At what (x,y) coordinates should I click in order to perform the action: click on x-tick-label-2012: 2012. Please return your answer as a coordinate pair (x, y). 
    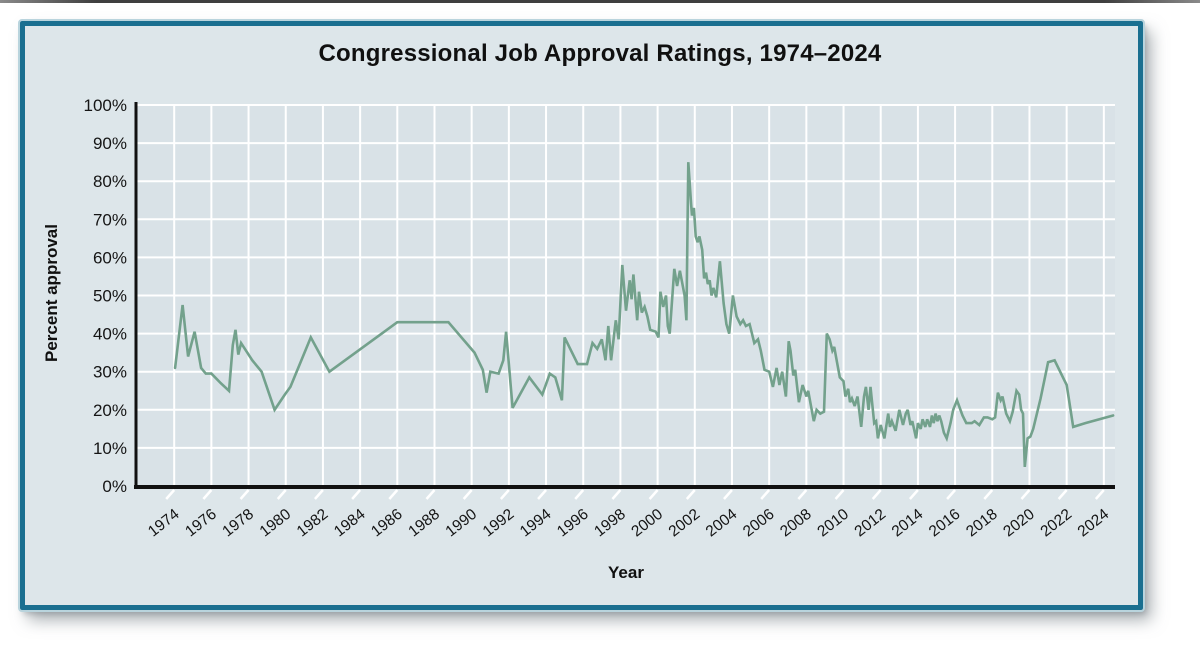
    Looking at the image, I should click on (871, 523).